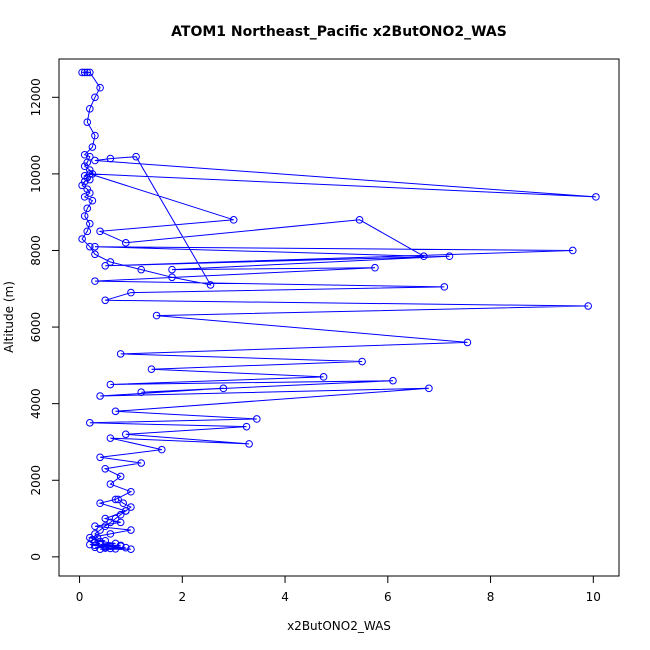  What do you see at coordinates (36, 250) in the screenshot?
I see `y-tick-label: 8000` at bounding box center [36, 250].